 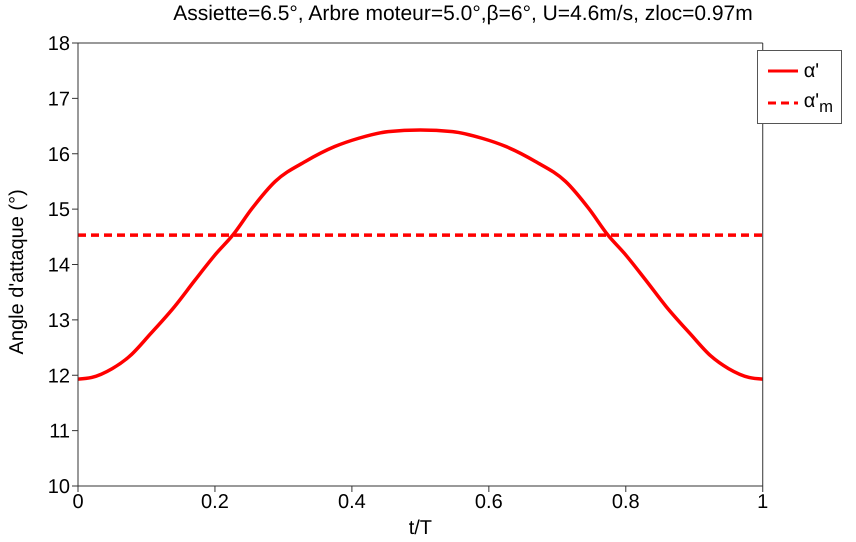 What do you see at coordinates (59, 487) in the screenshot?
I see `y-tick-label: 10` at bounding box center [59, 487].